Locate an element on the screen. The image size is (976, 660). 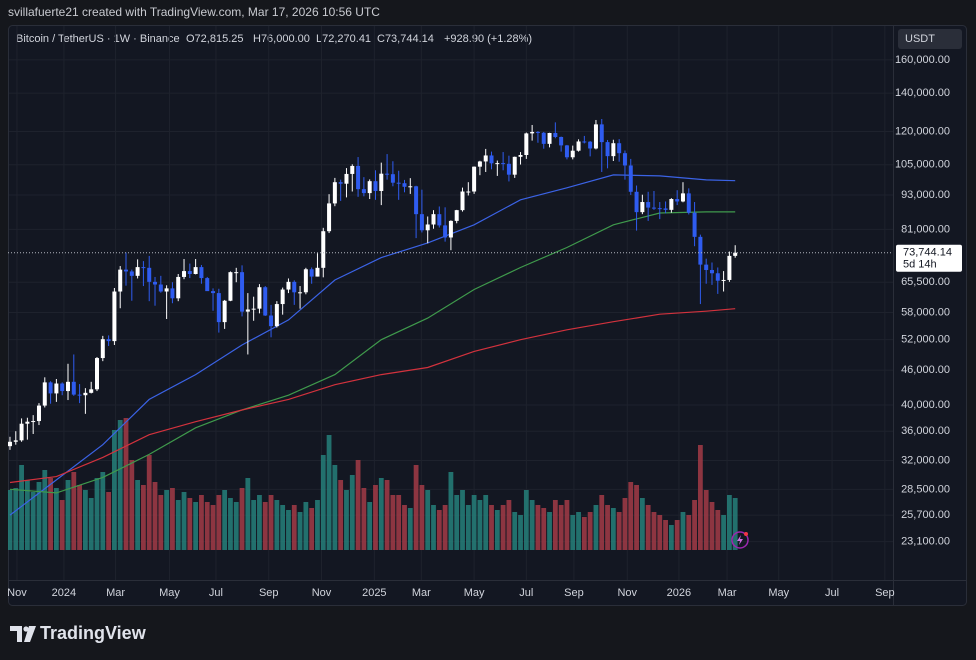
x-tick-label: May is located at coordinates (169, 593).